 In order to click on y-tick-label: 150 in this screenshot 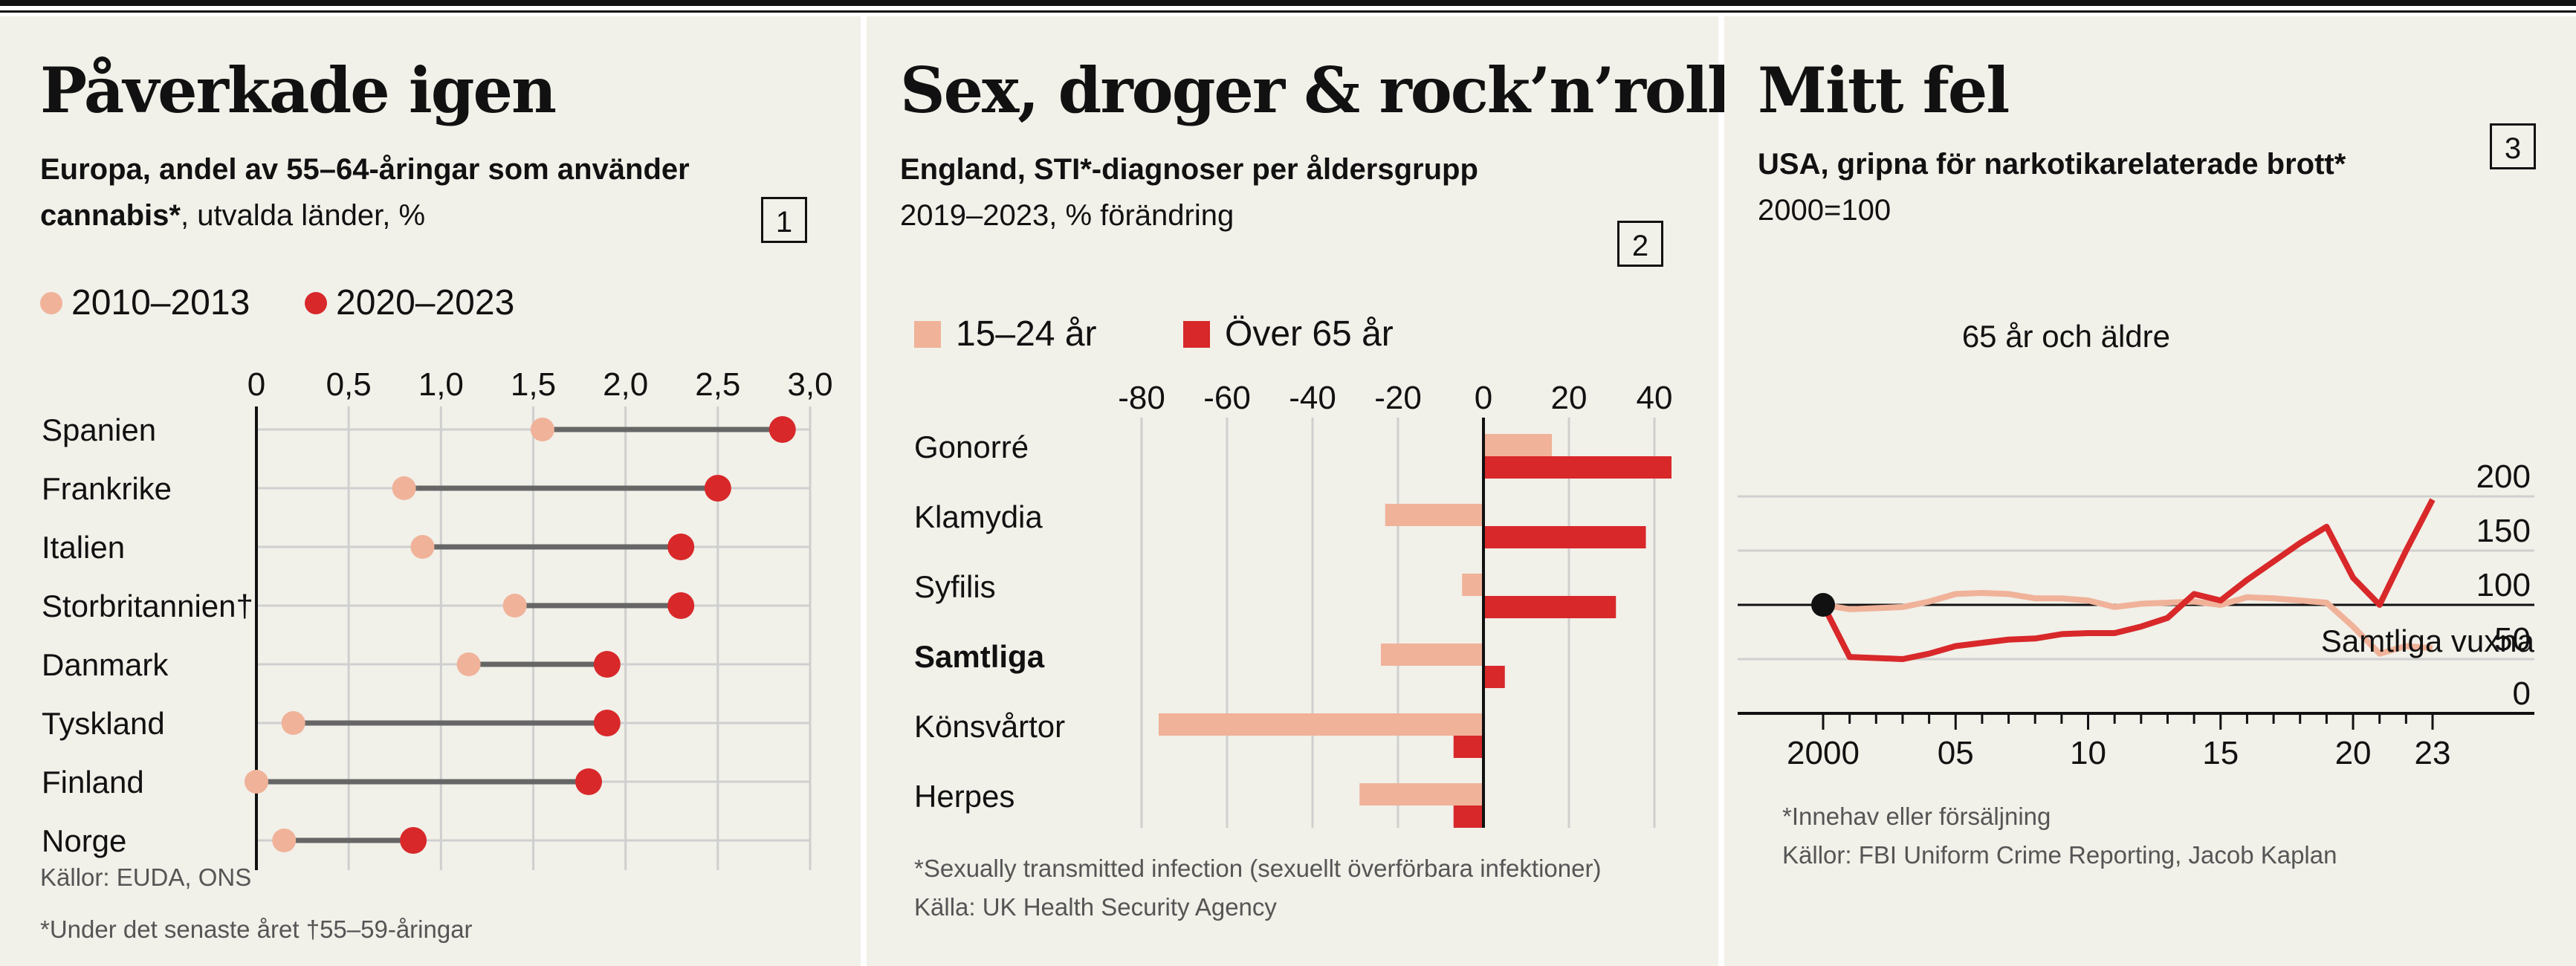, I will do `click(2503, 531)`.